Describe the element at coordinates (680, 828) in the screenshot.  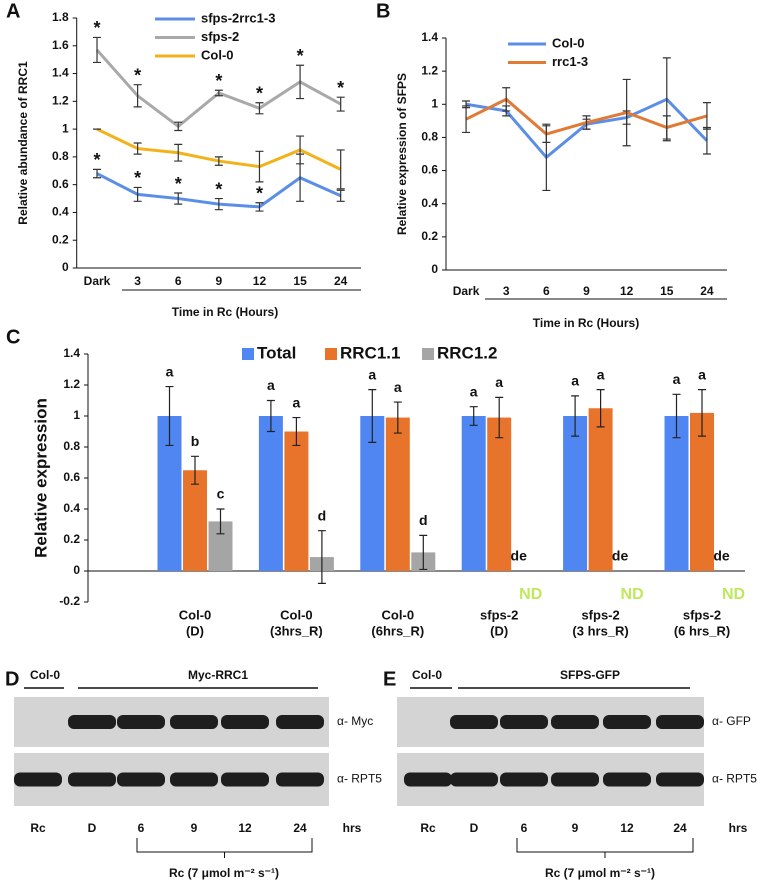
I see `lane-label: 24` at that location.